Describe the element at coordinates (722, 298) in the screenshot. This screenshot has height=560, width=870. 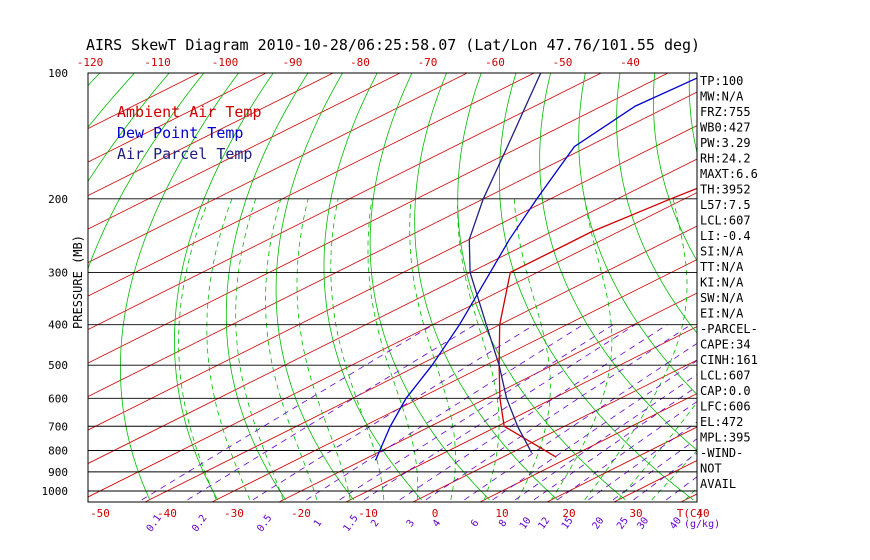
I see `stat-line: SW:N/A` at that location.